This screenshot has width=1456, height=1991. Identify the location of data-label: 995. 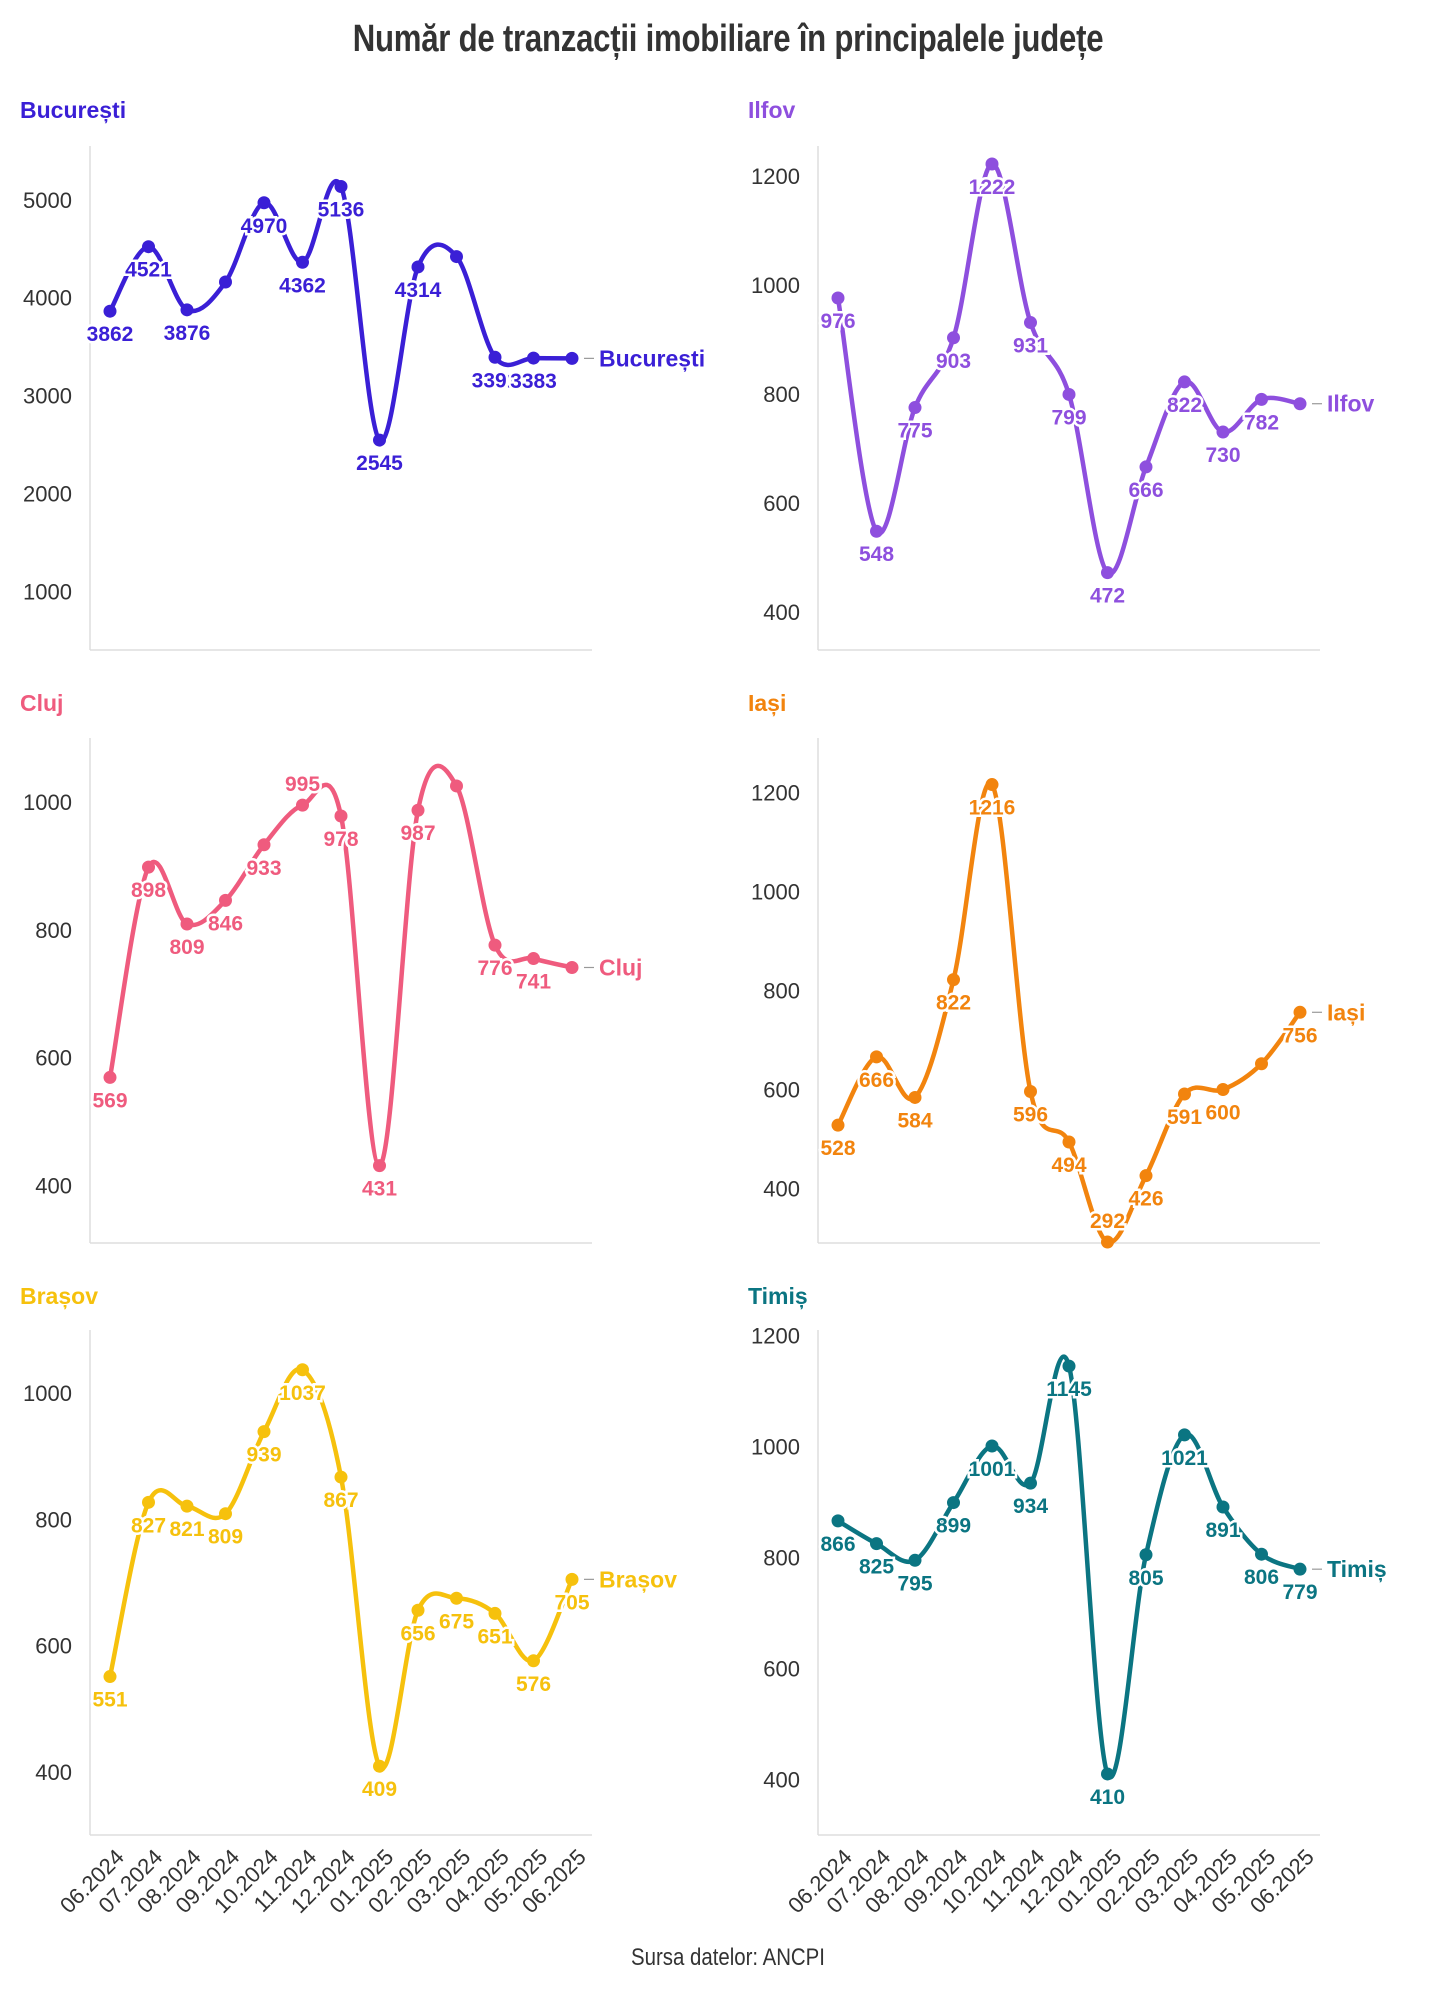
(302, 784).